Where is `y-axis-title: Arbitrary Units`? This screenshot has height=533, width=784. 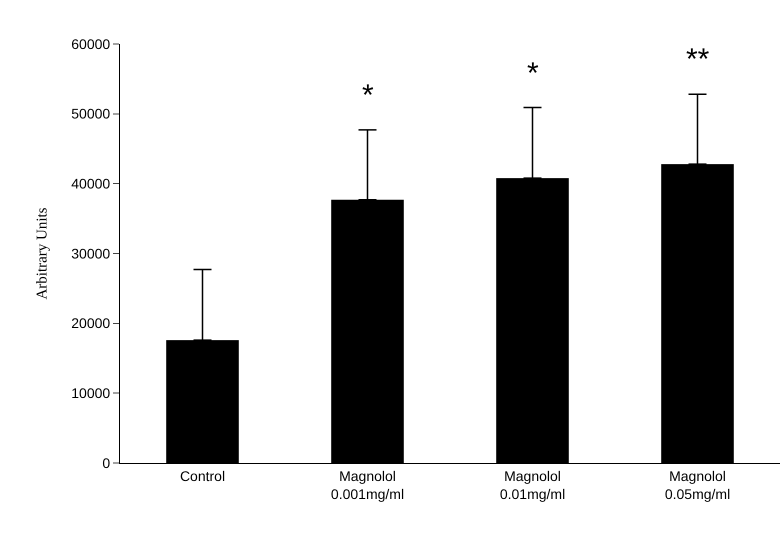 y-axis-title: Arbitrary Units is located at coordinates (42, 253).